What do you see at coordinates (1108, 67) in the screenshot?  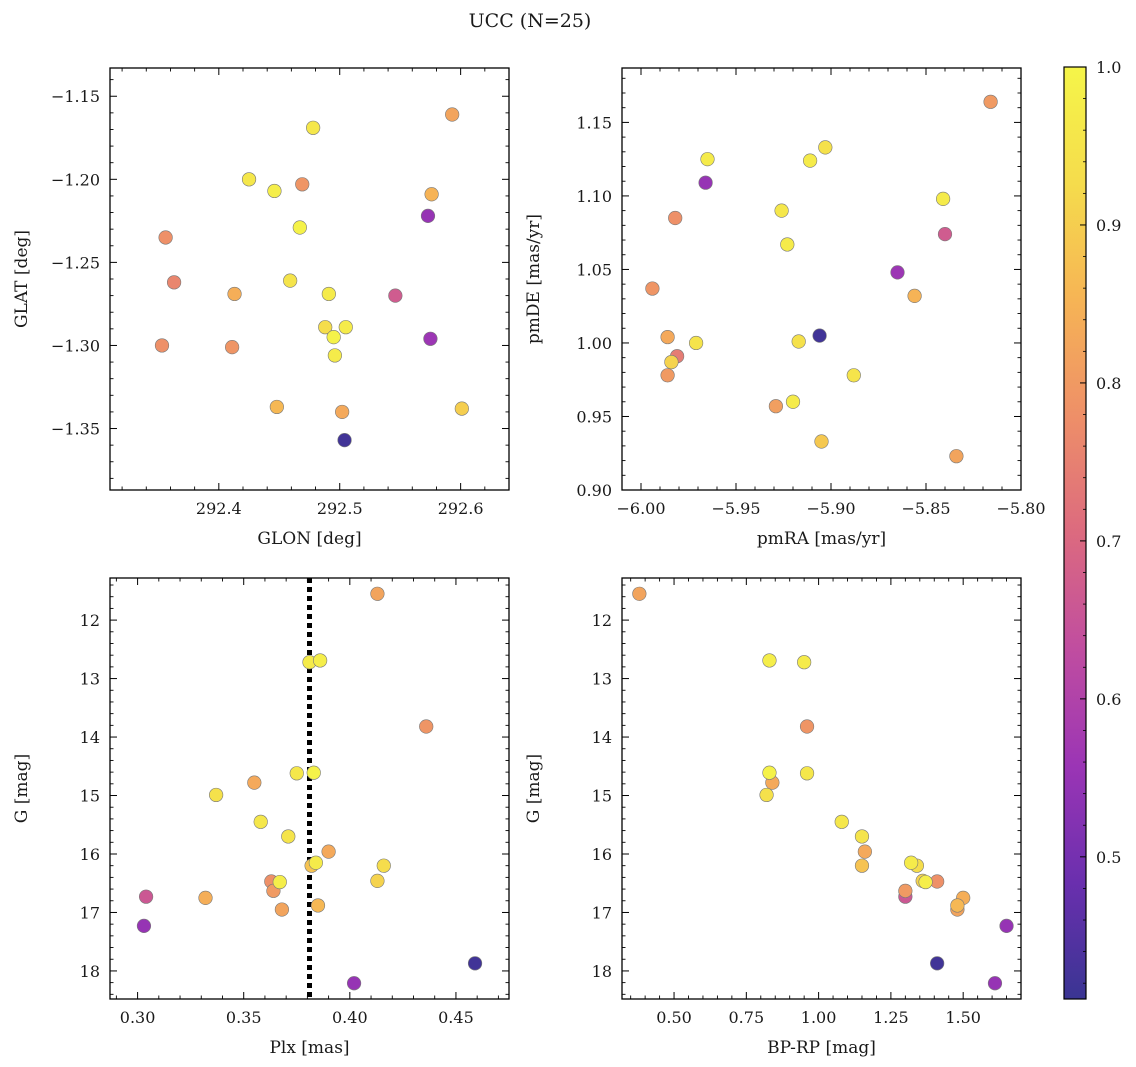 I see `colorbar-tick-label: 1.0` at bounding box center [1108, 67].